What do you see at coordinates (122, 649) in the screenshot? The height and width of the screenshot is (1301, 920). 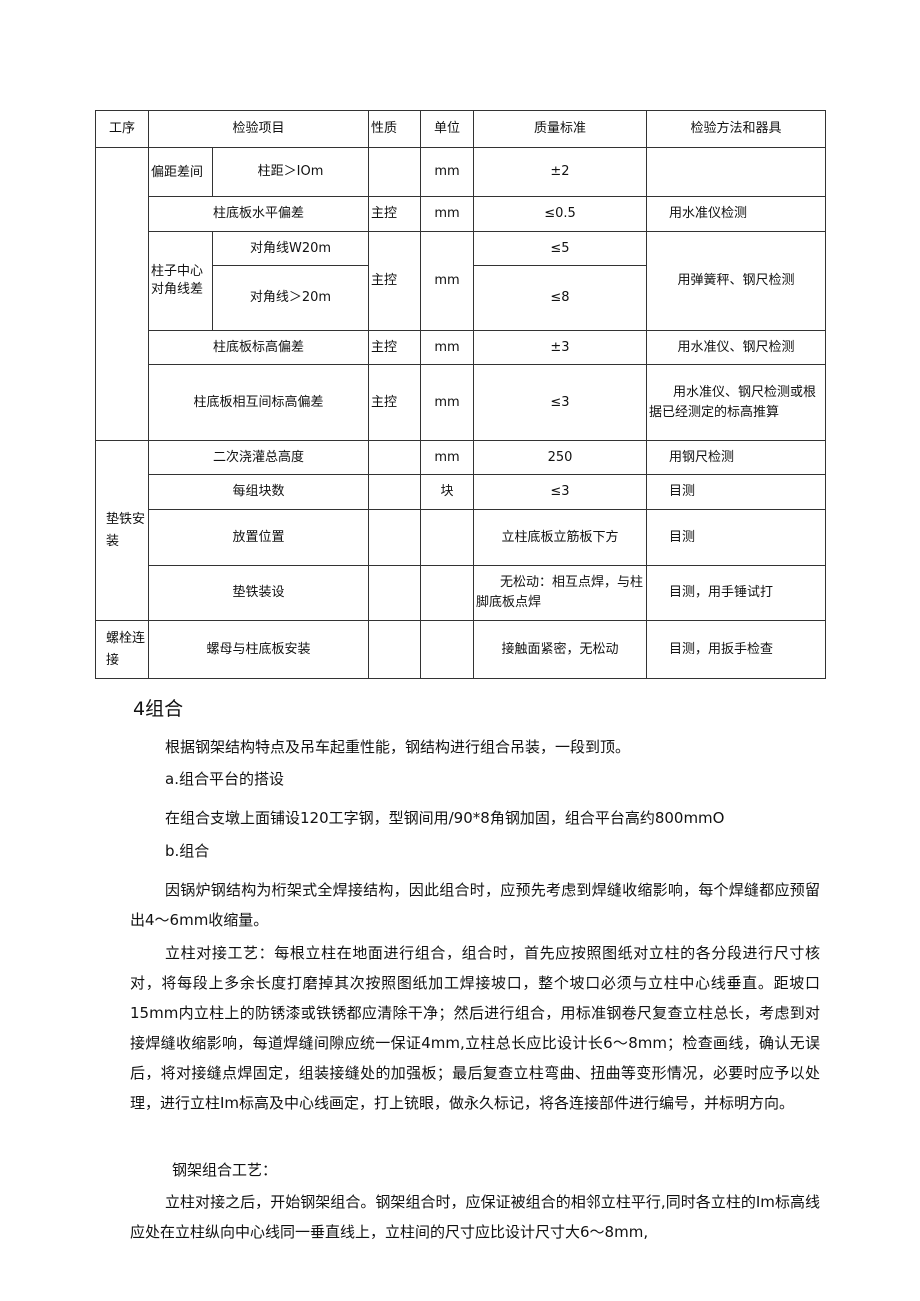 I see `process-cell: 螺栓连接` at bounding box center [122, 649].